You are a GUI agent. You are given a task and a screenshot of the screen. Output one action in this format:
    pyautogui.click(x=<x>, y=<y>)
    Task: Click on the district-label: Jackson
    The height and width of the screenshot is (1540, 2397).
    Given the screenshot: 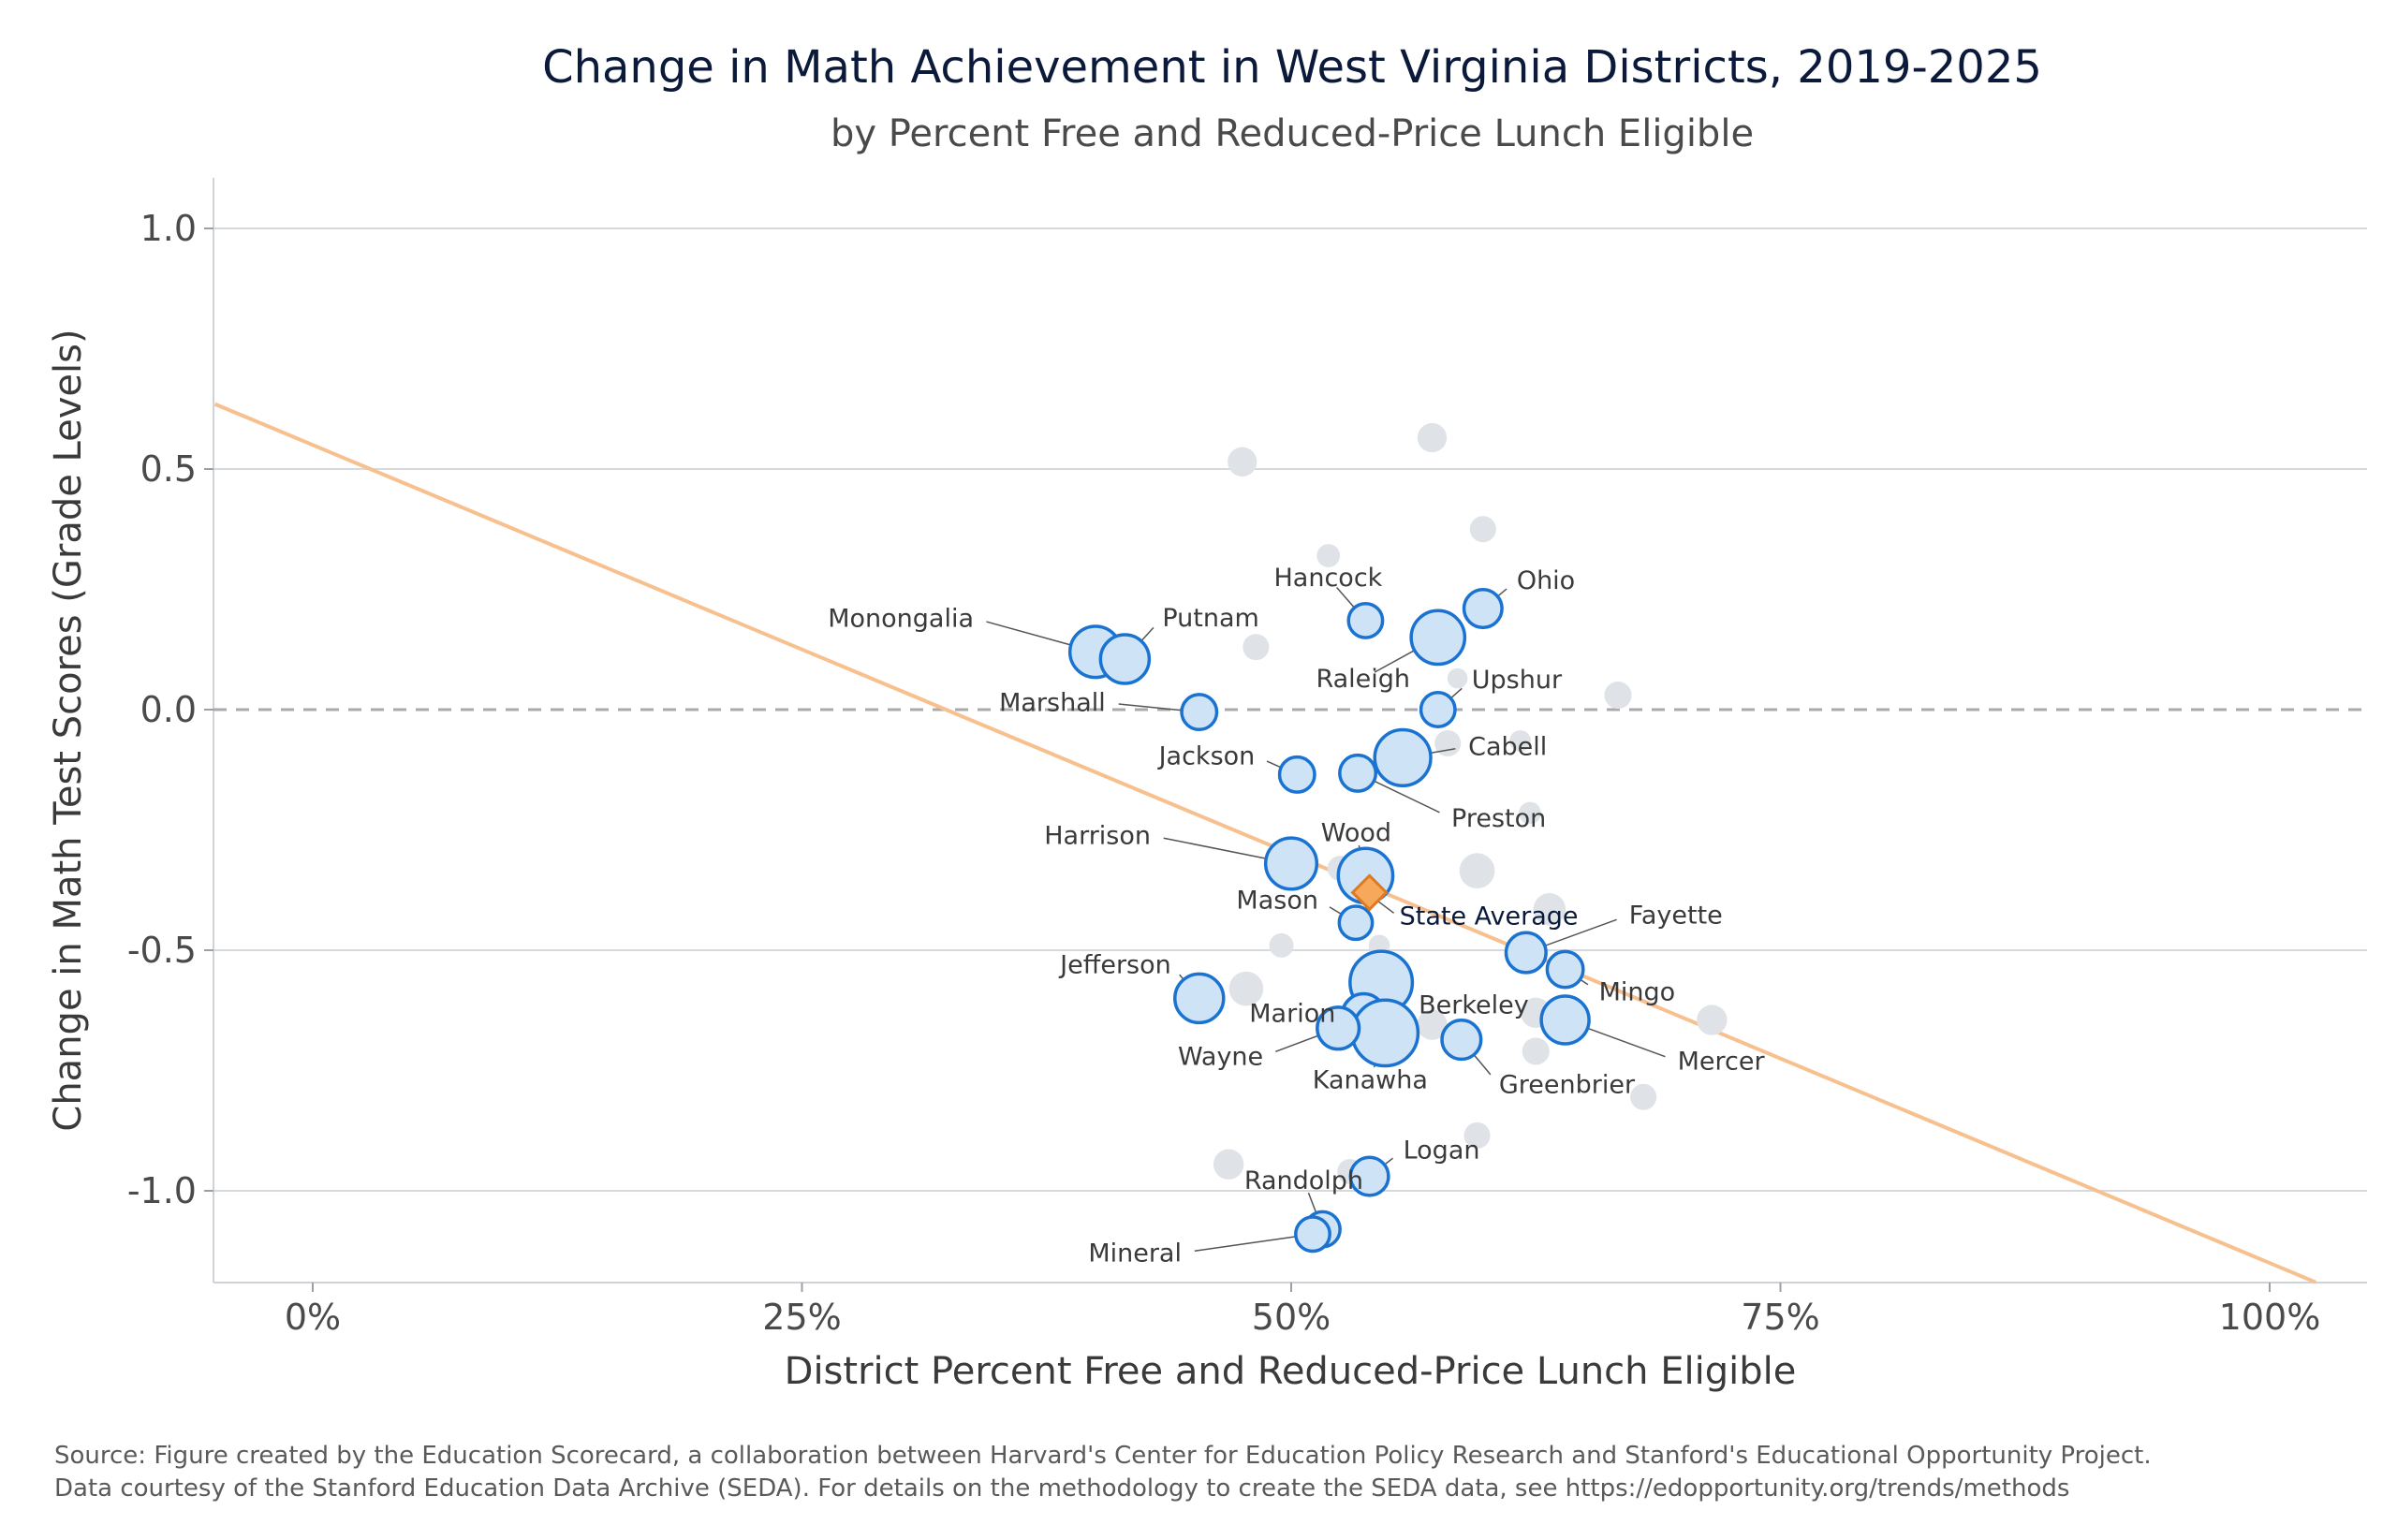 What is the action you would take?
    pyautogui.click(x=1206, y=755)
    